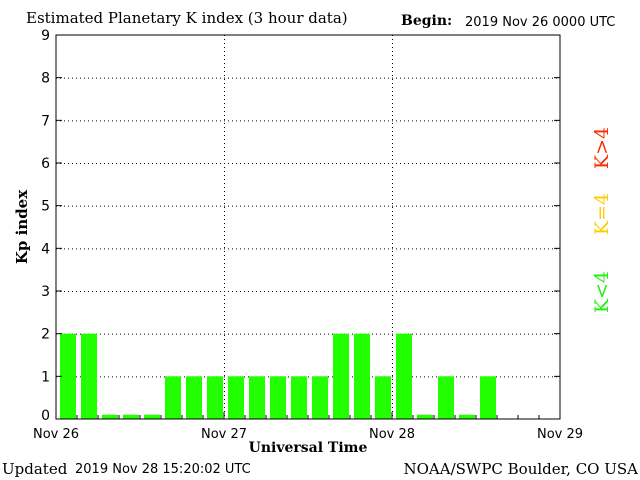  What do you see at coordinates (45, 377) in the screenshot?
I see `y-tick-label: 1` at bounding box center [45, 377].